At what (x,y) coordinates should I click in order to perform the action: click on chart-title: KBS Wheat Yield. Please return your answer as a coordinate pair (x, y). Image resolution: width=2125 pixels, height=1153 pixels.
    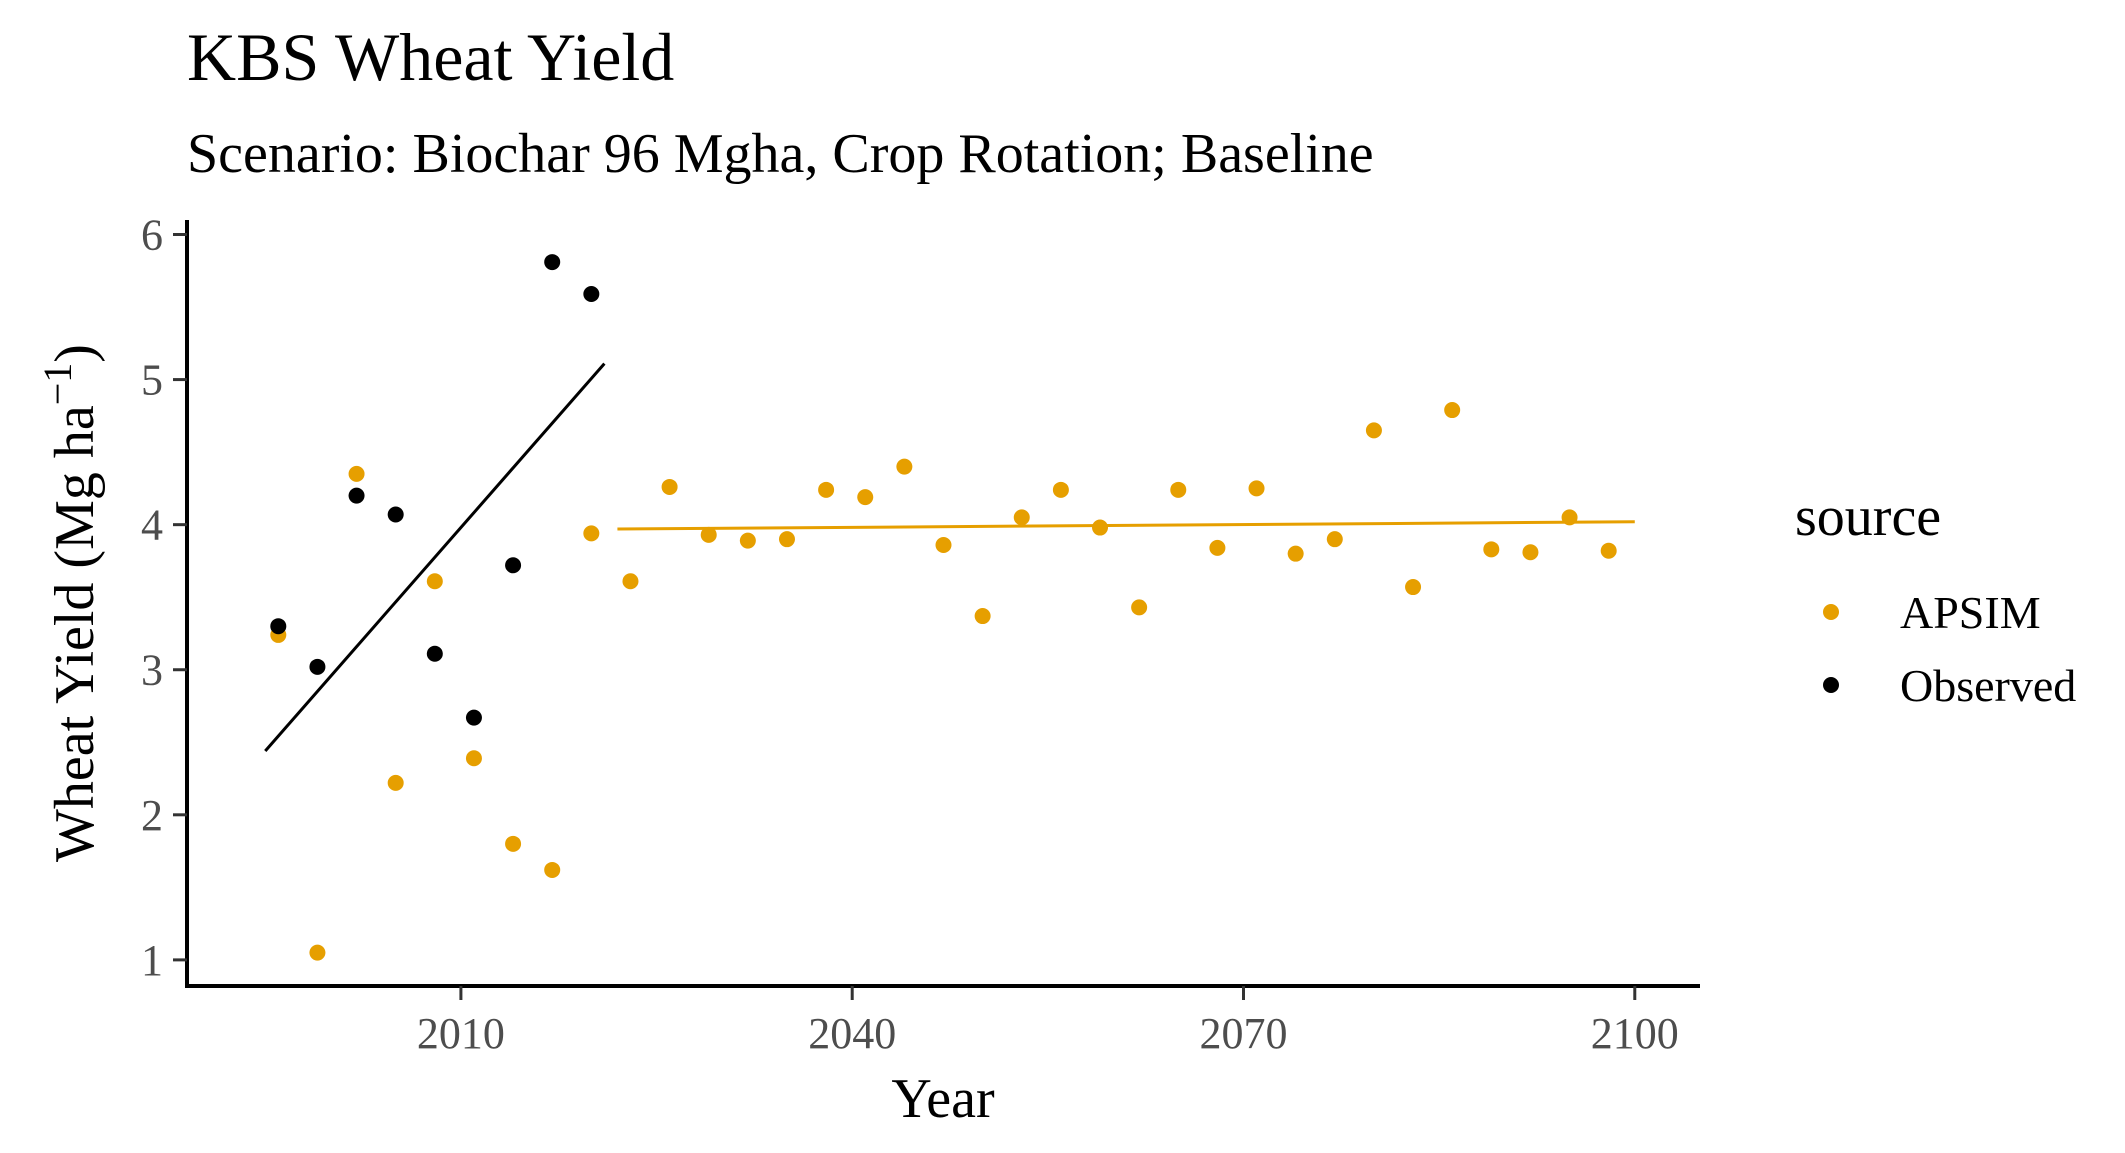
    Looking at the image, I should click on (430, 57).